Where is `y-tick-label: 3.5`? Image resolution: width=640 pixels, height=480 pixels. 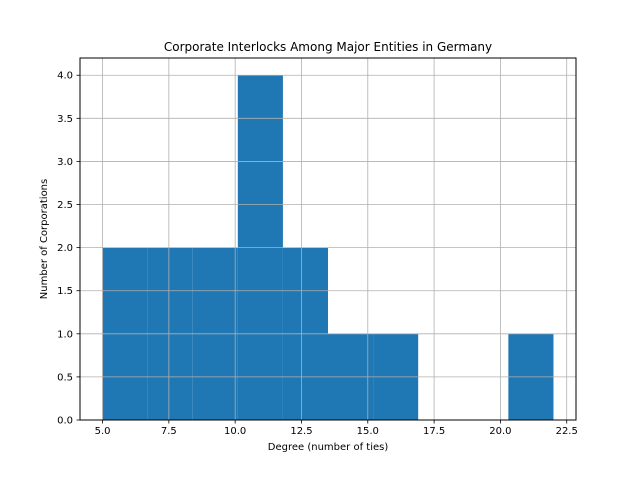
y-tick-label: 3.5 is located at coordinates (65, 119).